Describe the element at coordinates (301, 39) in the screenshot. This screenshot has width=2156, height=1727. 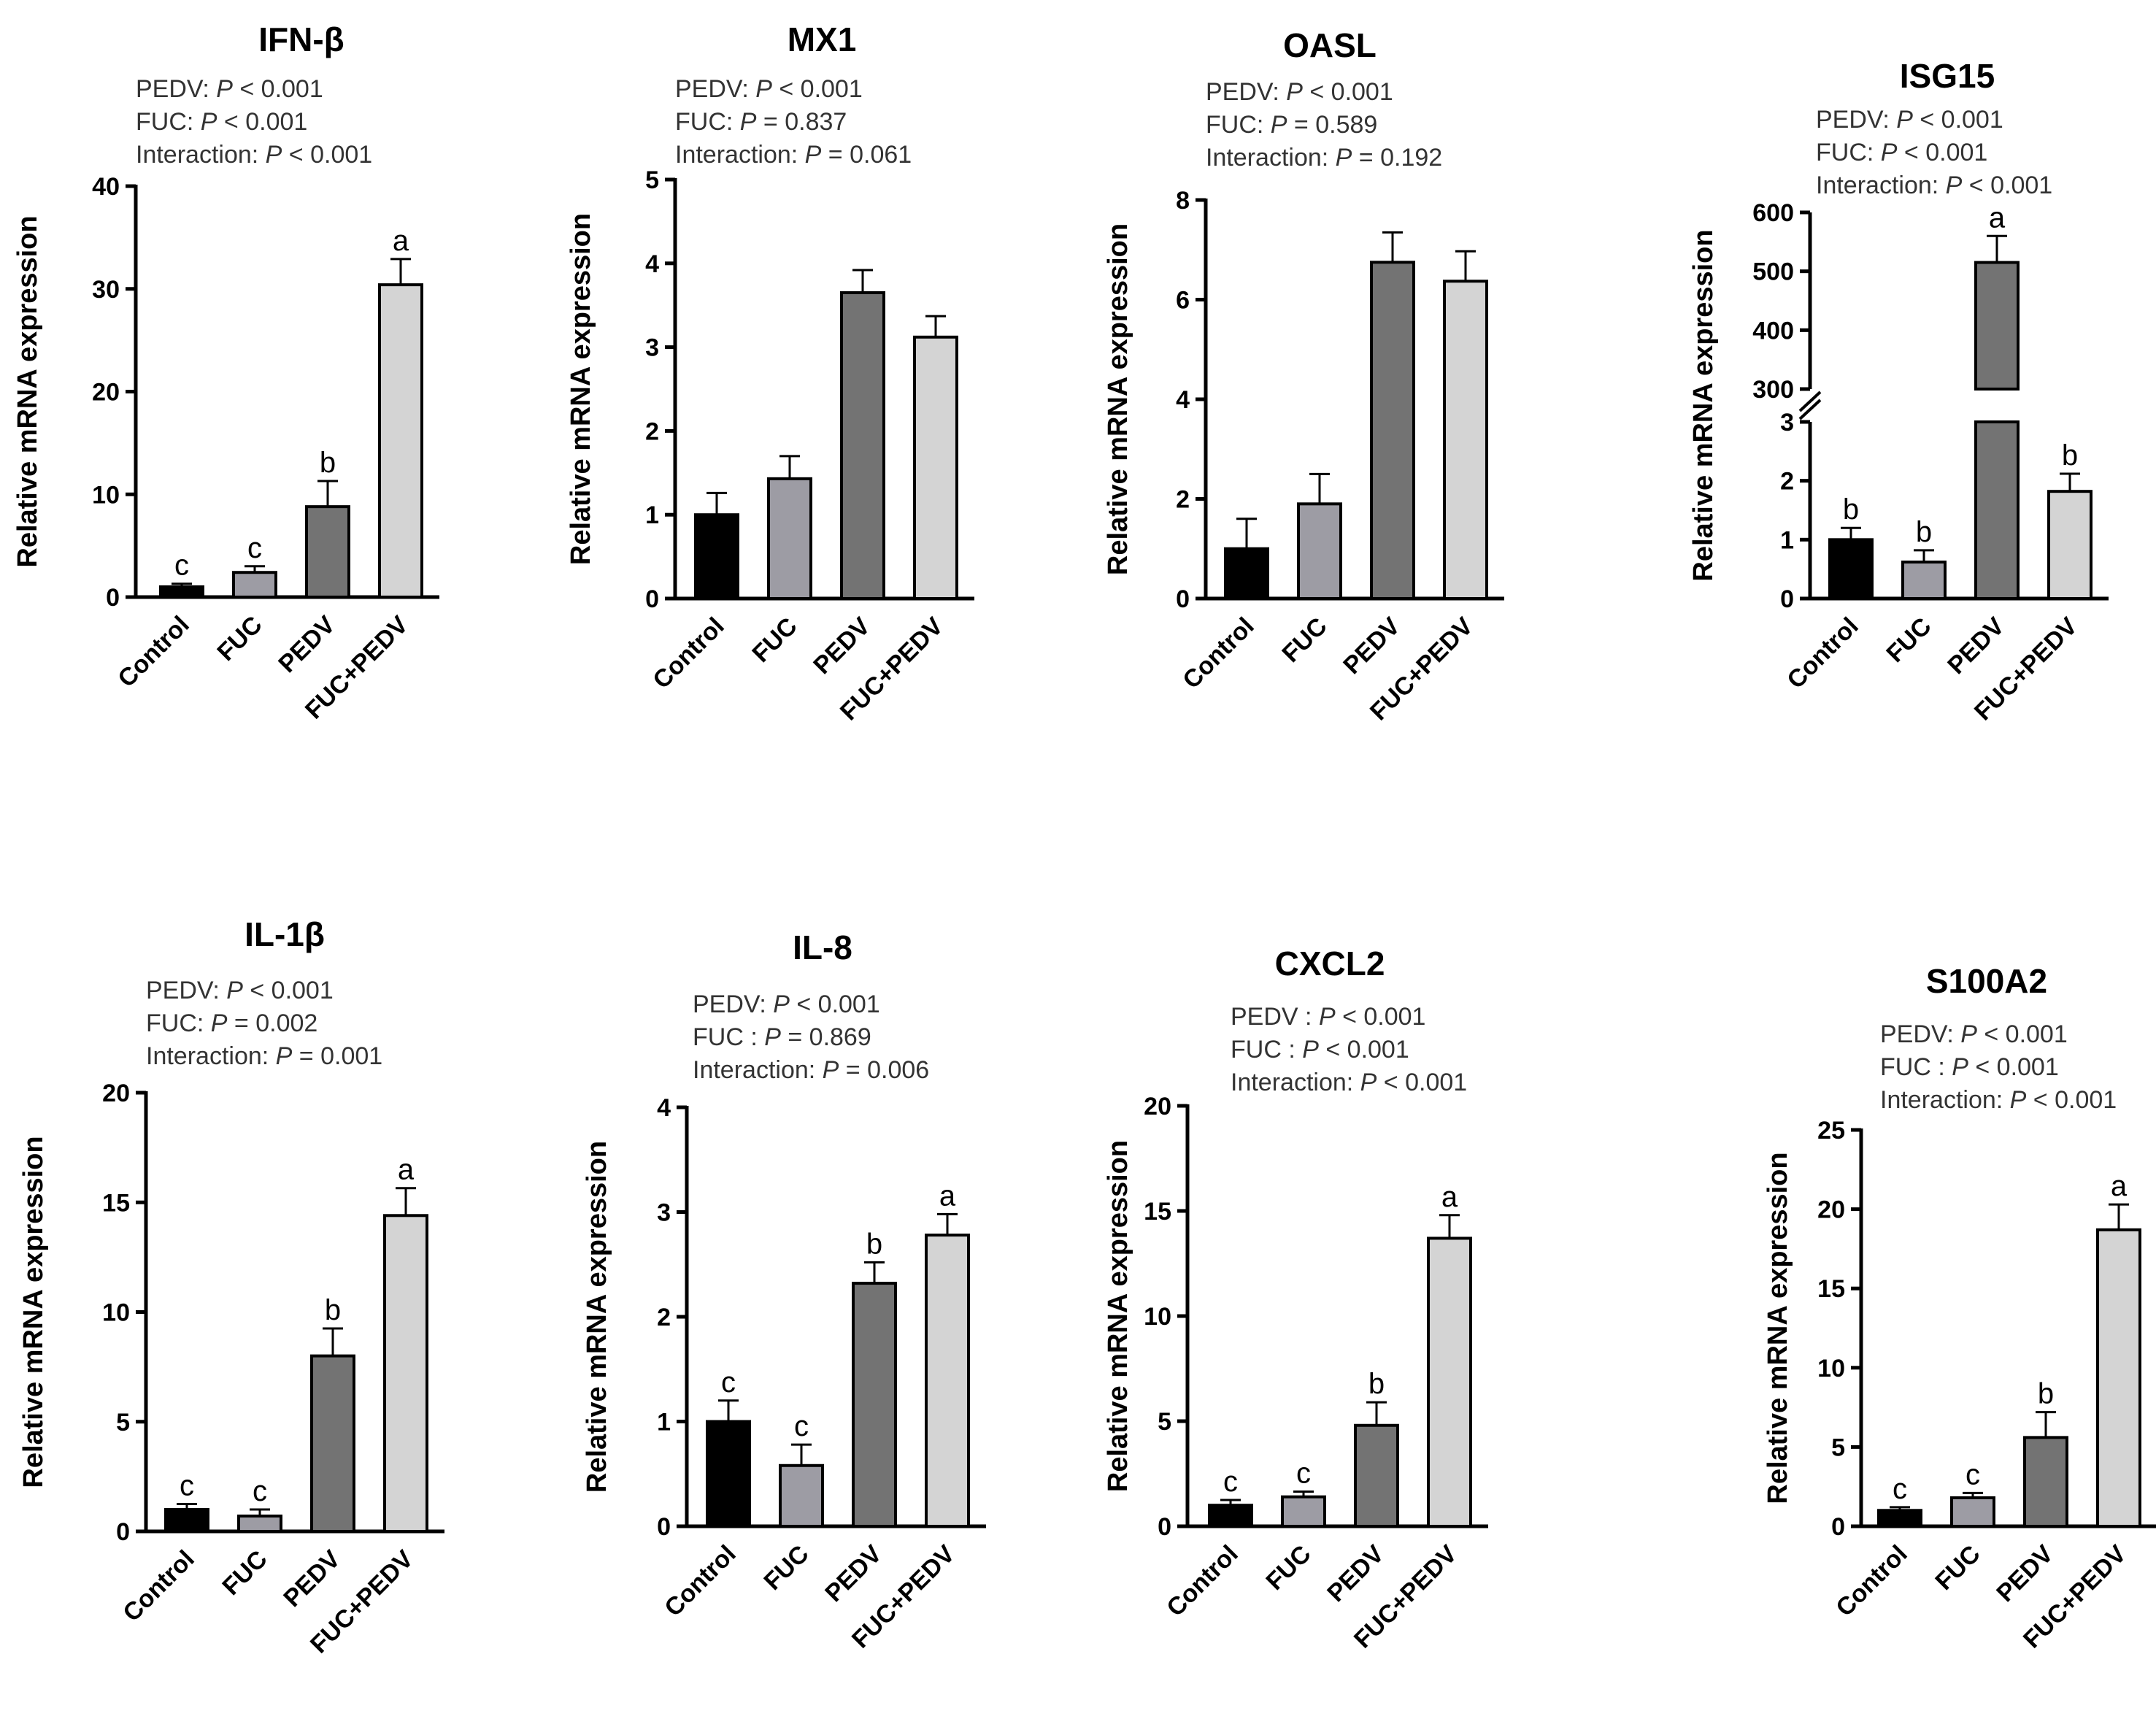
I see `chart-title: IFN-β` at that location.